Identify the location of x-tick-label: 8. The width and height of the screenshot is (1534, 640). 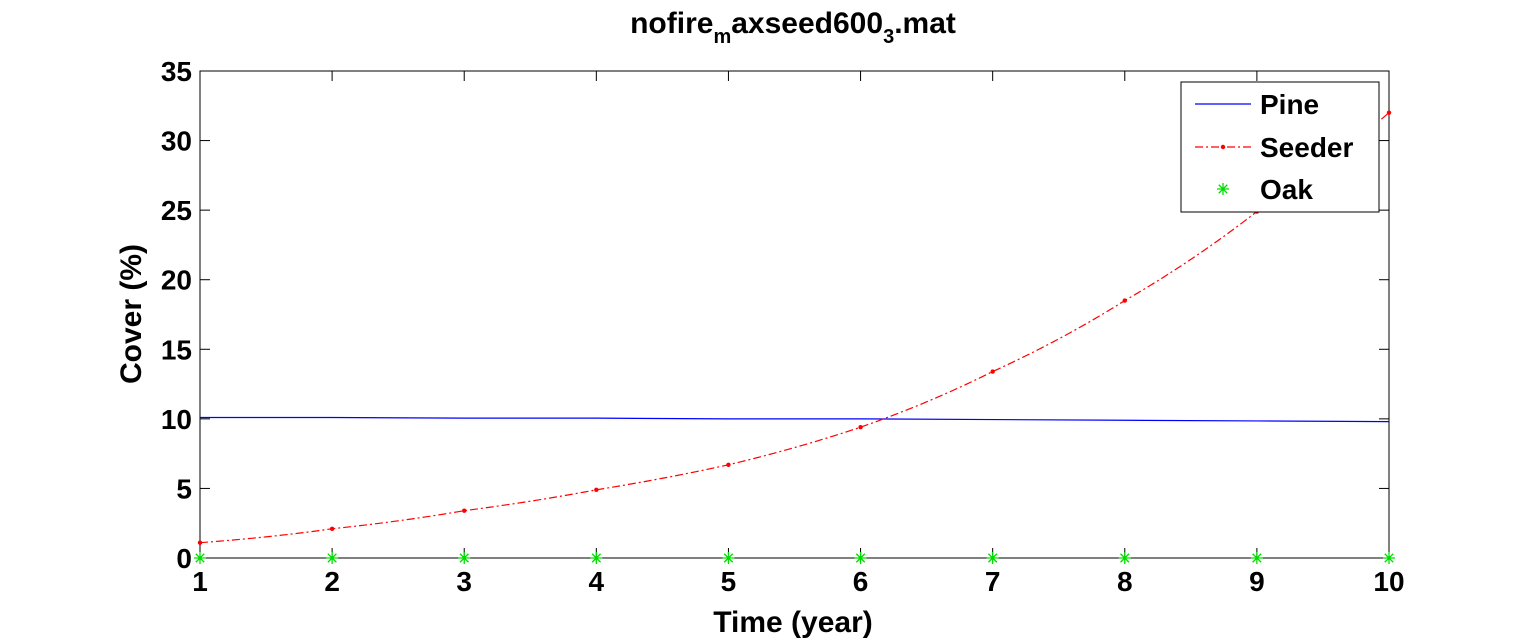
(1125, 581).